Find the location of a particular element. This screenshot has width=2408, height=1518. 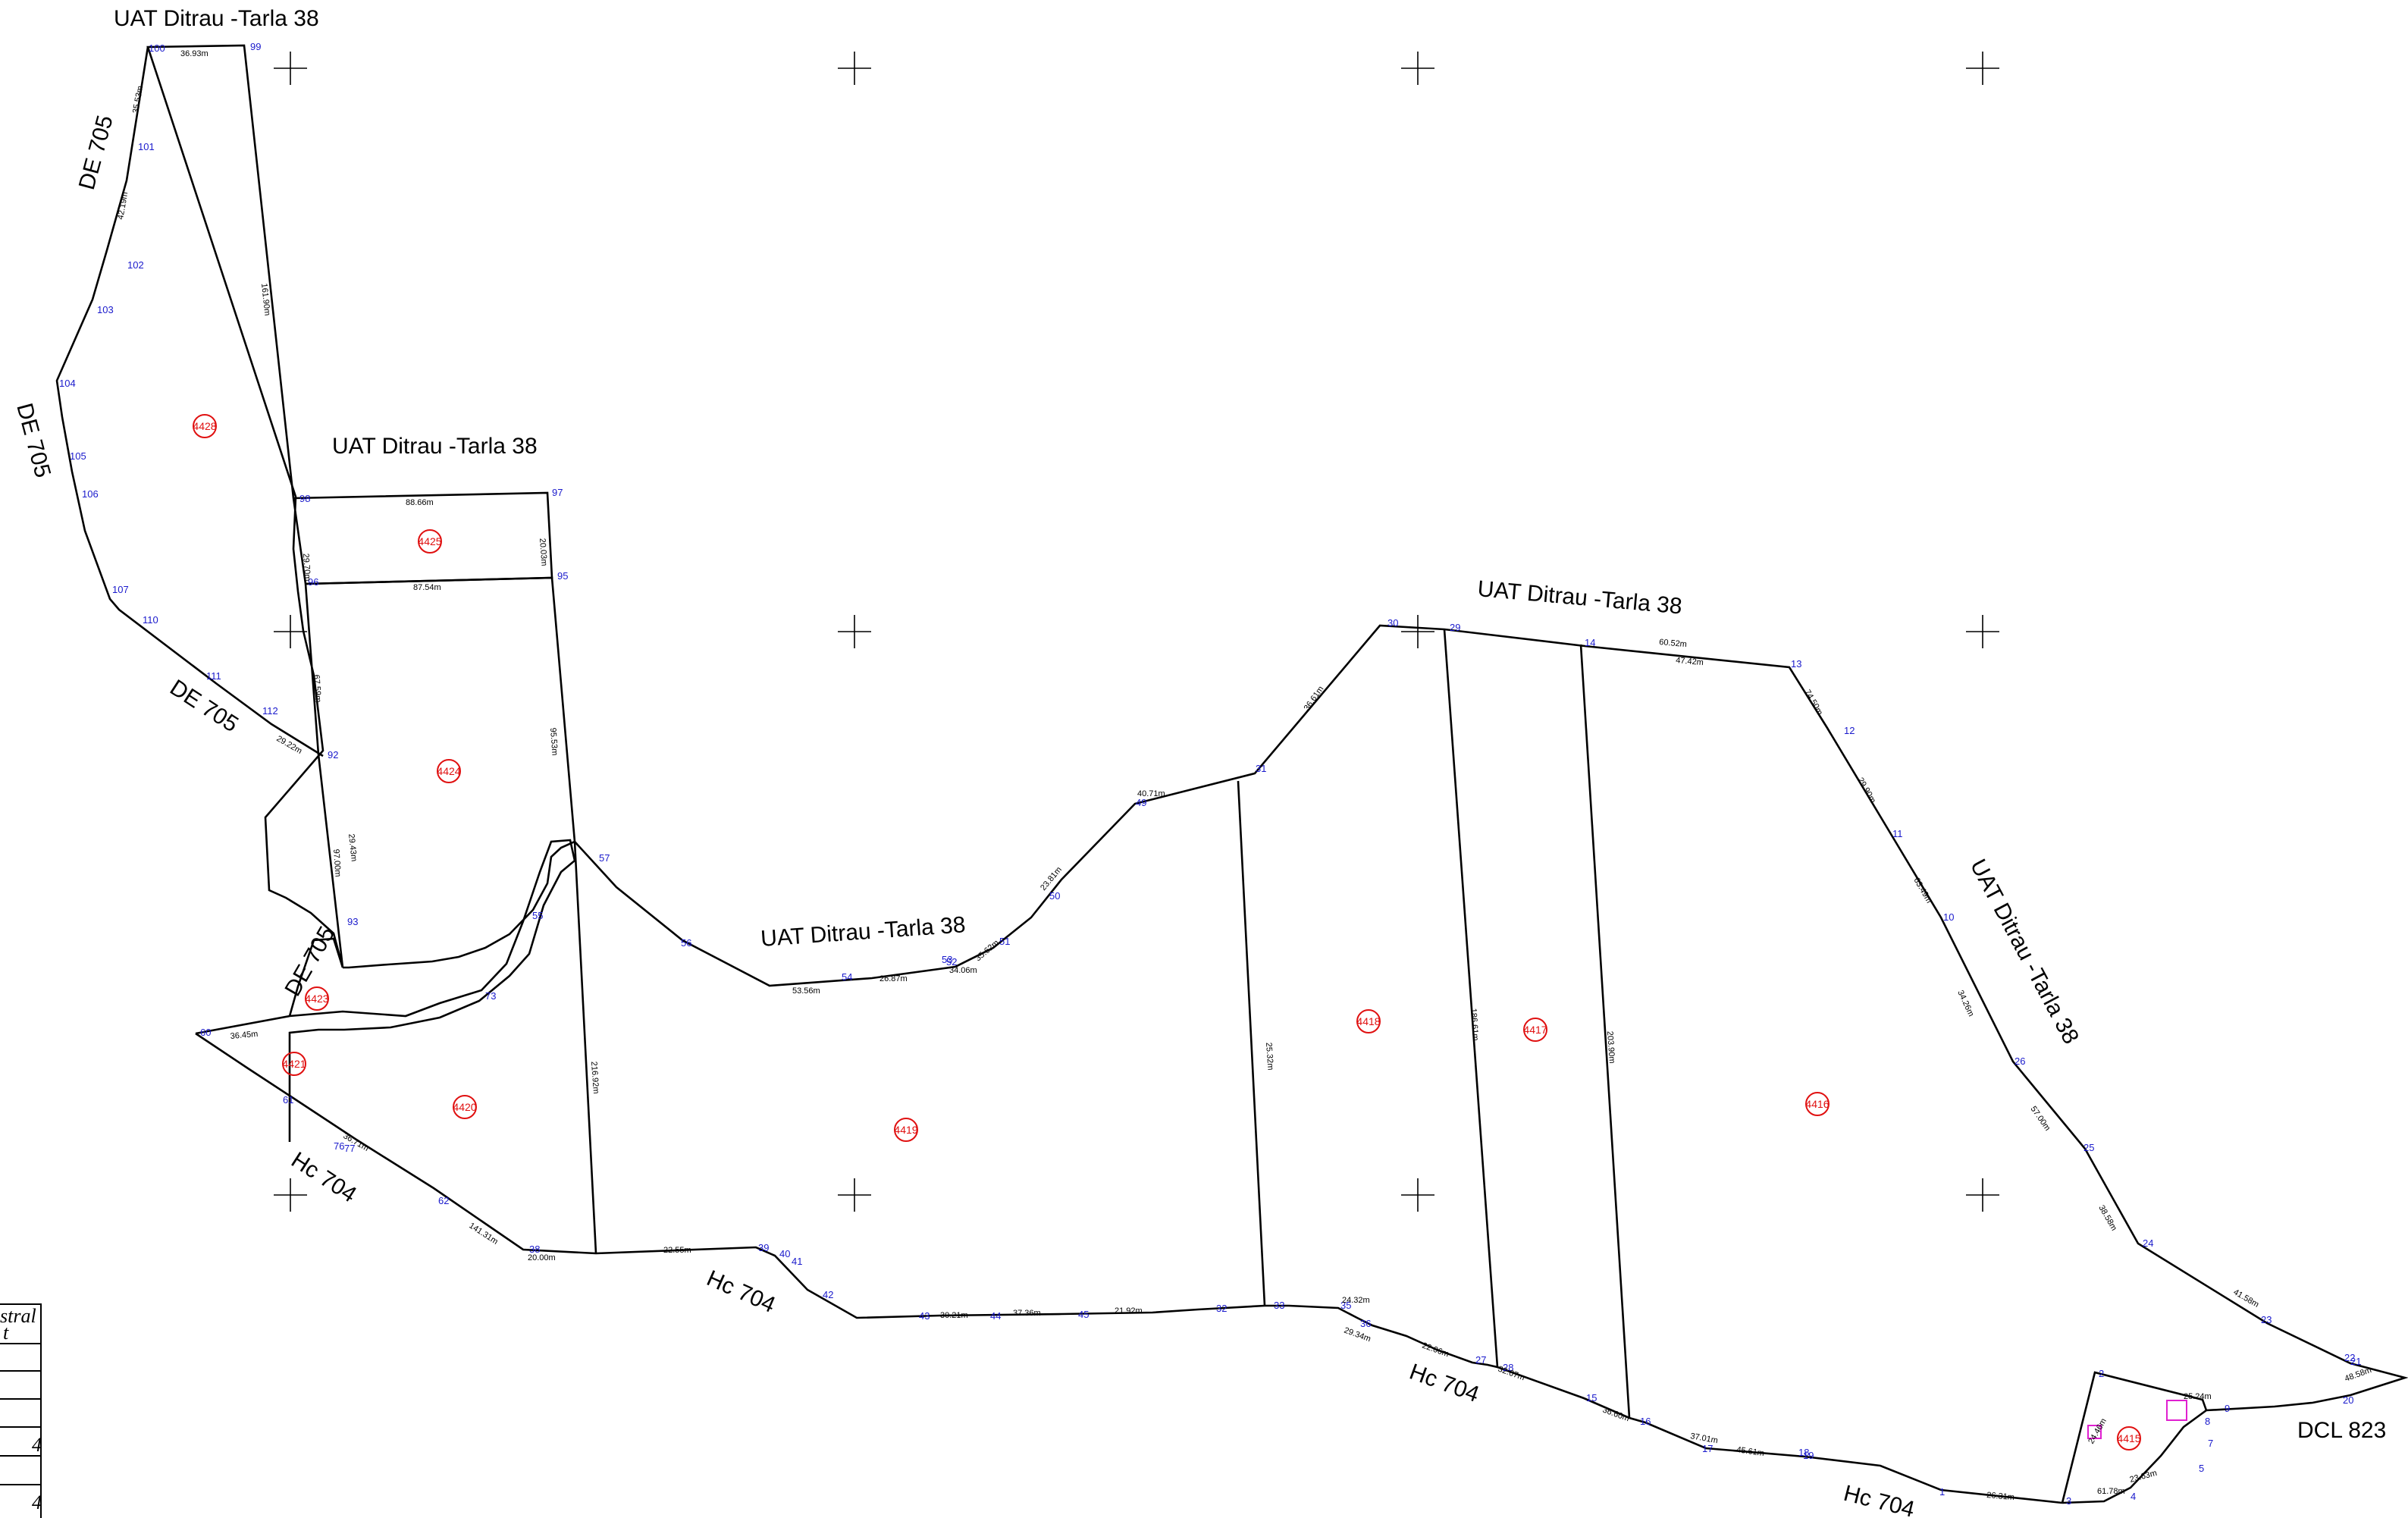

legend-header-text: stral is located at coordinates (18, 1316).